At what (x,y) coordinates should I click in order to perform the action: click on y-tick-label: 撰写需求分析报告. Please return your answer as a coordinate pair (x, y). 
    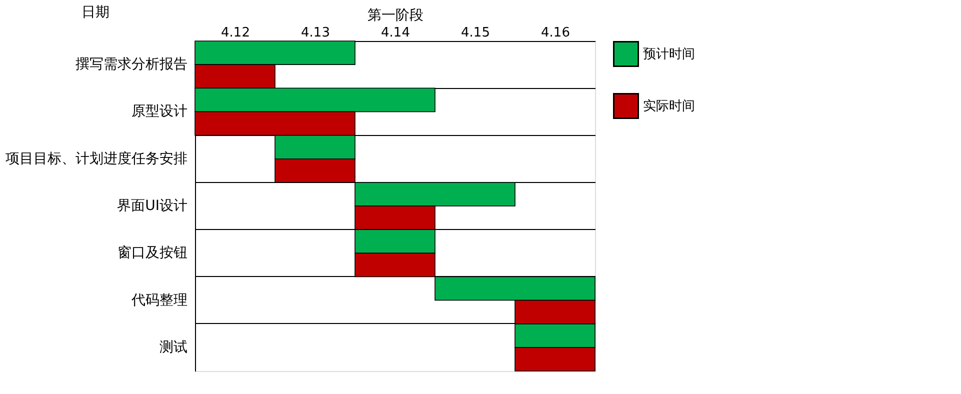
    Looking at the image, I should click on (132, 64).